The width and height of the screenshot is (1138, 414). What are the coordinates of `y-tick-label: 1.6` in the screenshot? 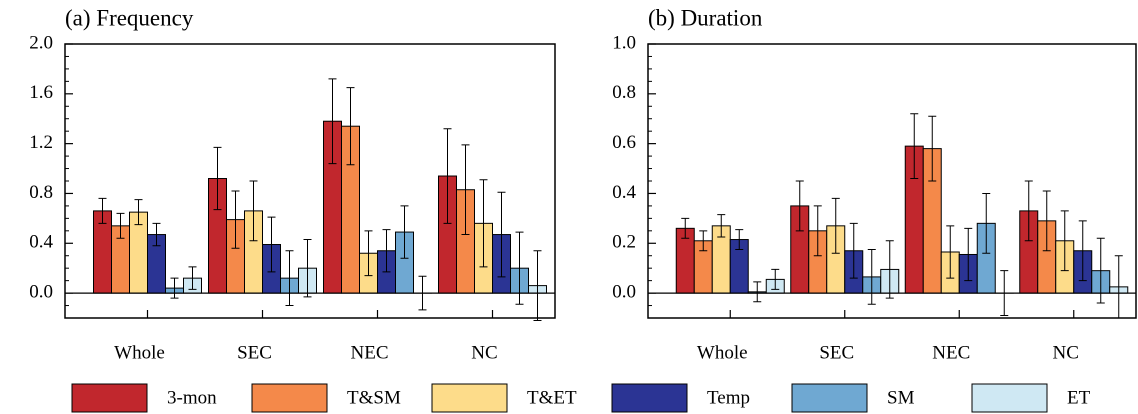 It's located at (41, 92).